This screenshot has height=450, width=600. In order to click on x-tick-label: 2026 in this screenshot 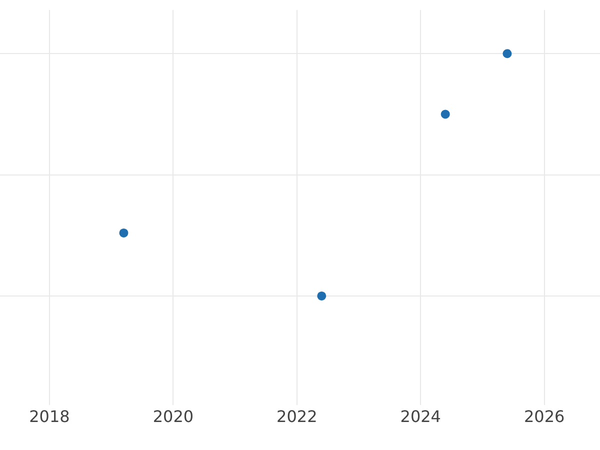, I will do `click(544, 416)`.